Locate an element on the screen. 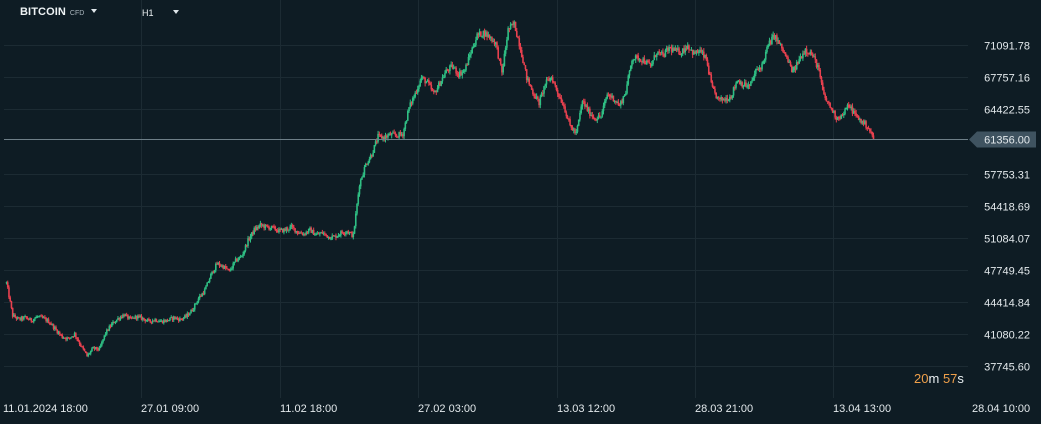  symbol-selector: BITCOIN CFD is located at coordinates (59, 12).